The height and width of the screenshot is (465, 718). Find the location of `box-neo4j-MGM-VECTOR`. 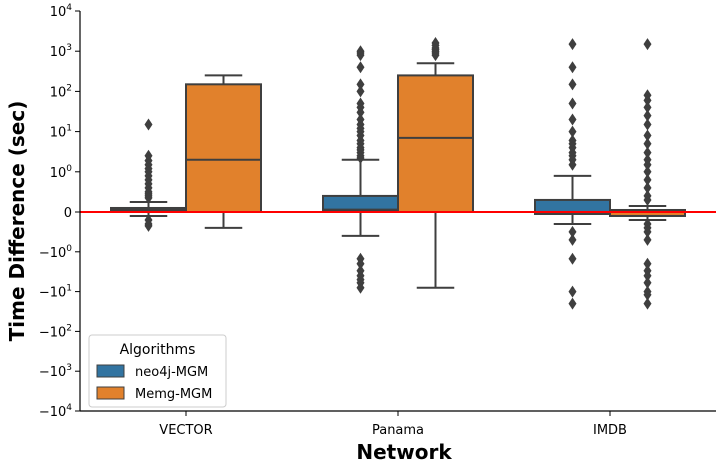

box-neo4j-MGM-VECTOR is located at coordinates (148, 175).